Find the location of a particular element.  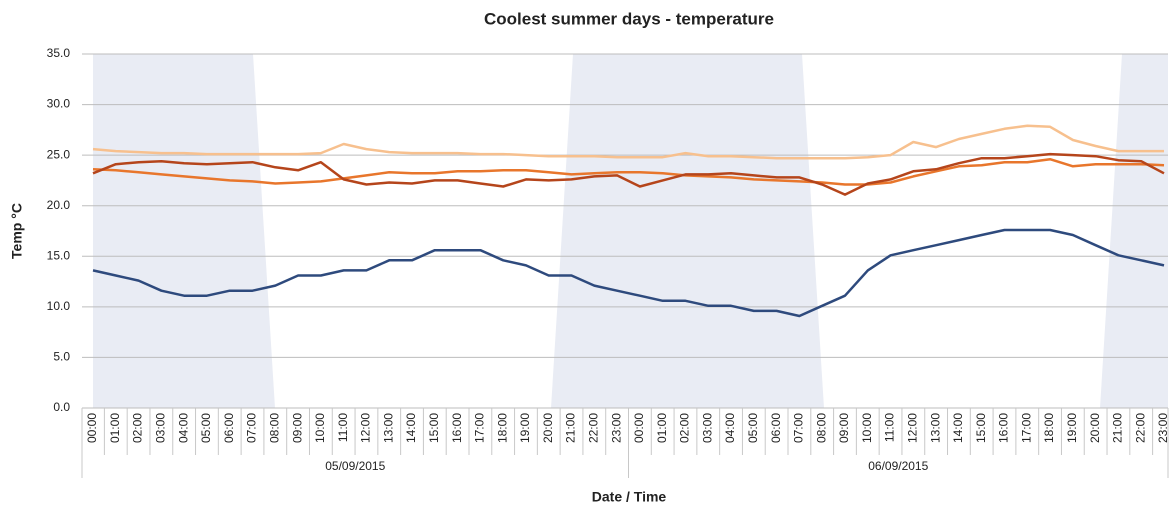

group-label: 05/09/2015 is located at coordinates (355, 466).